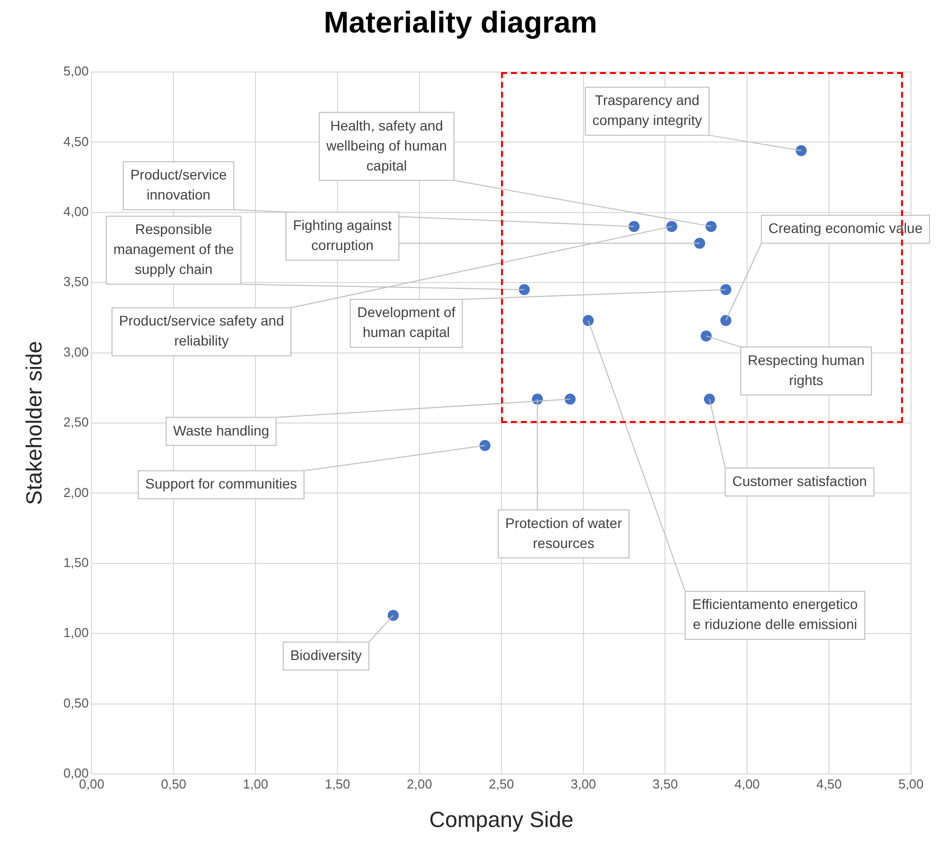 Image resolution: width=936 pixels, height=851 pixels. I want to click on x-tick-label: 3,50, so click(665, 784).